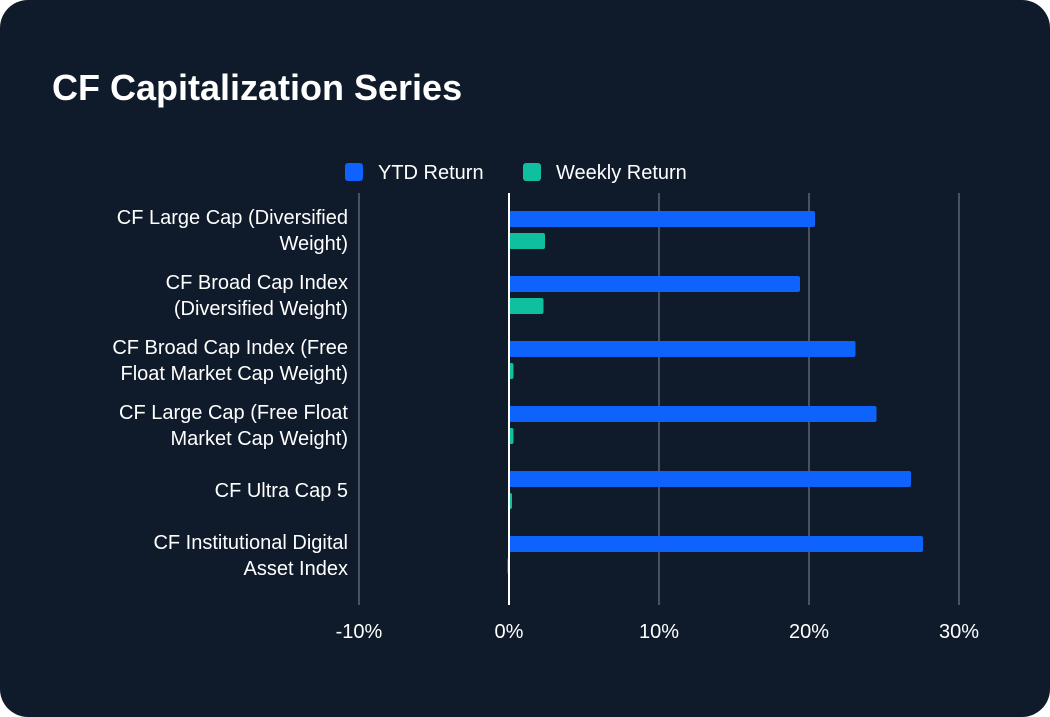 This screenshot has height=717, width=1050. What do you see at coordinates (261, 309) in the screenshot?
I see `category-label: (Diversified Weight)` at bounding box center [261, 309].